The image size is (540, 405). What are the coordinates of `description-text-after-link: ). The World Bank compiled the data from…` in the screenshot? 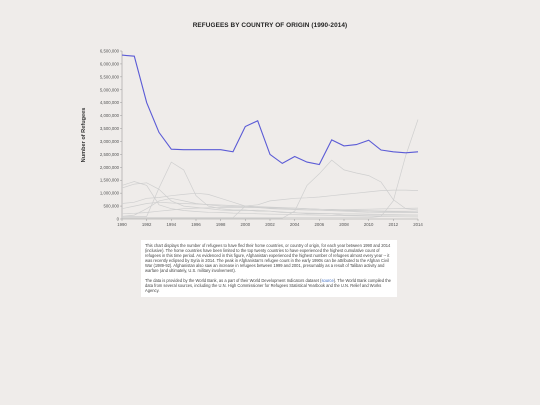 It's located at (268, 285).